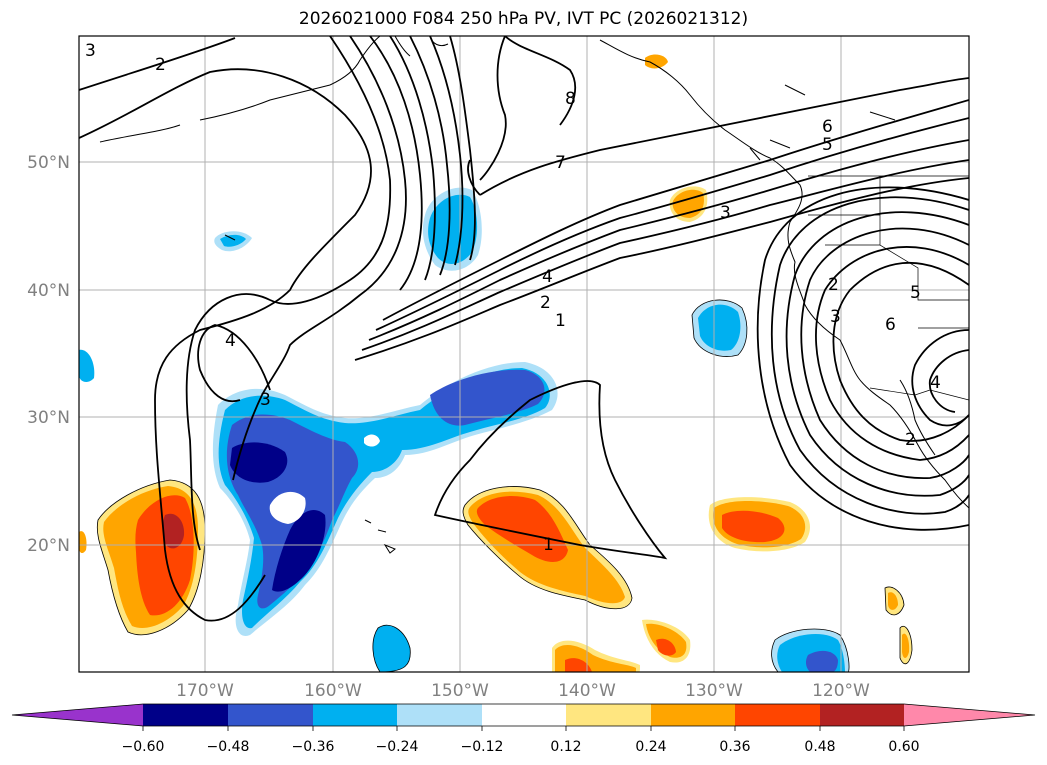 This screenshot has height=765, width=1047. What do you see at coordinates (48, 546) in the screenshot?
I see `lat-label: 20°N` at bounding box center [48, 546].